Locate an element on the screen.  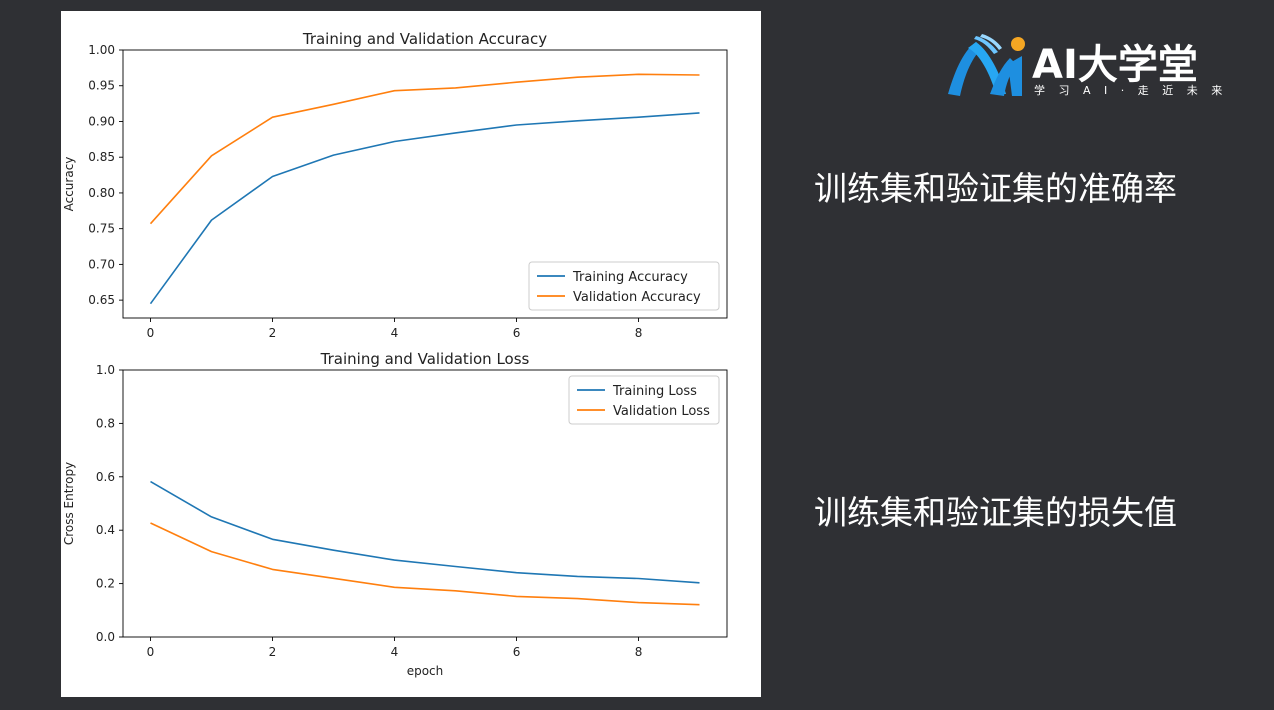
brand-mark-icon is located at coordinates (986, 65).